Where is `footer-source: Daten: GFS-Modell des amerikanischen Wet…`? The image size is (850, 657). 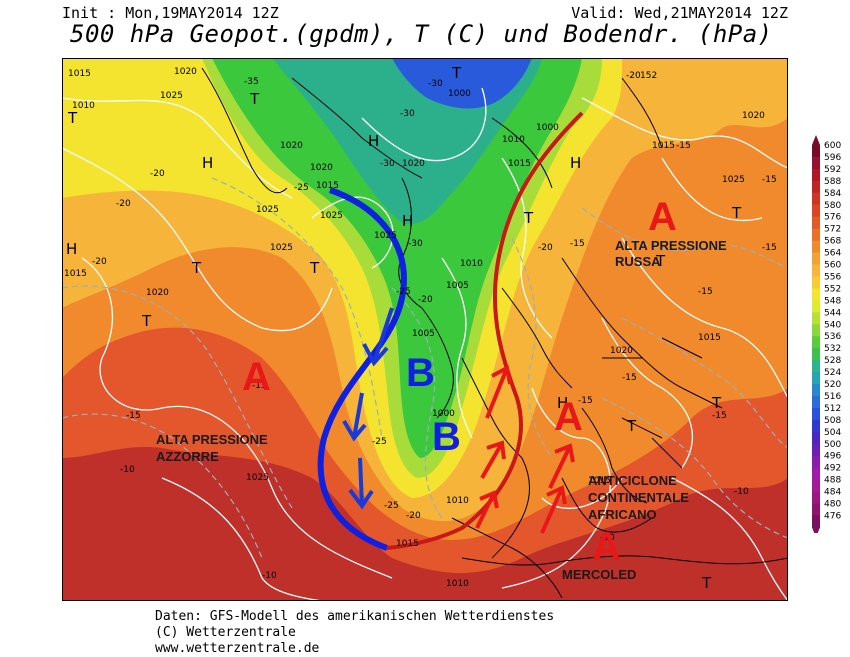 footer-source: Daten: GFS-Modell des amerikanischen Wet… is located at coordinates (355, 616).